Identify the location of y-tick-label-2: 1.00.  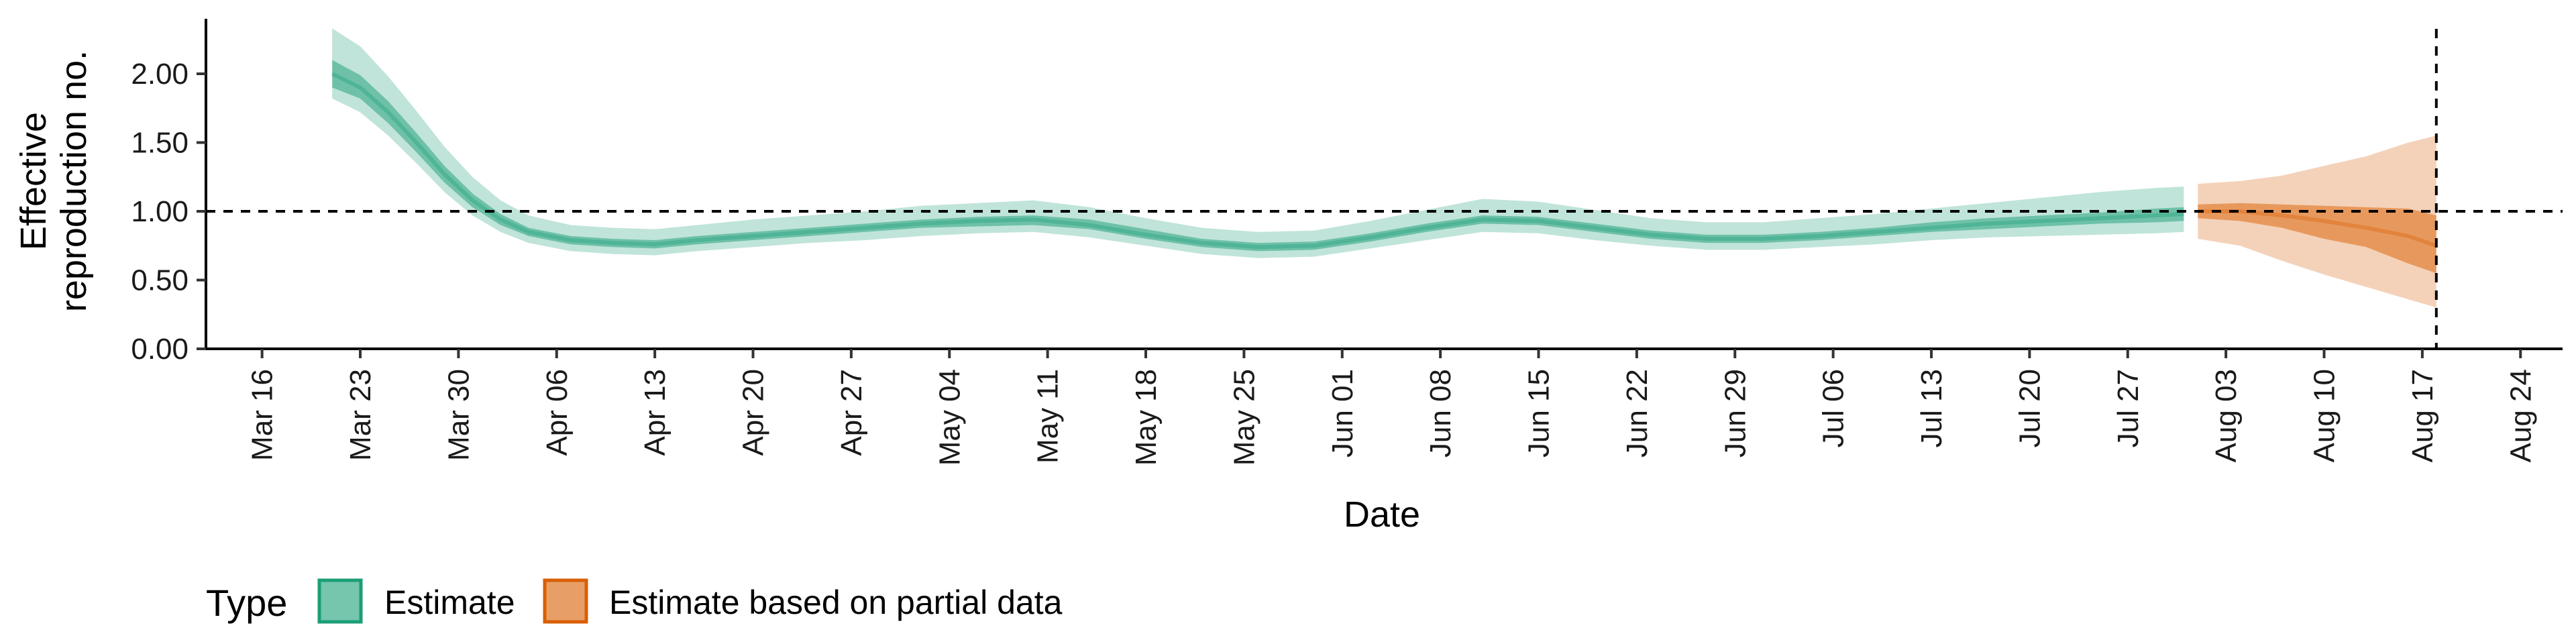
(160, 211).